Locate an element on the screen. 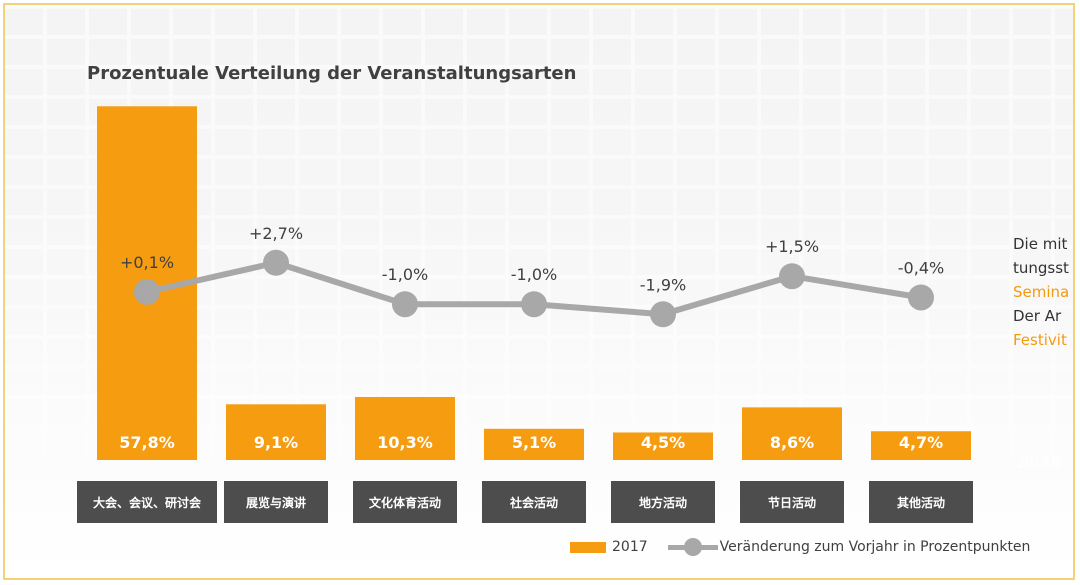 The width and height of the screenshot is (1080, 585). bar-value-label-7: 4,7% is located at coordinates (921, 442).